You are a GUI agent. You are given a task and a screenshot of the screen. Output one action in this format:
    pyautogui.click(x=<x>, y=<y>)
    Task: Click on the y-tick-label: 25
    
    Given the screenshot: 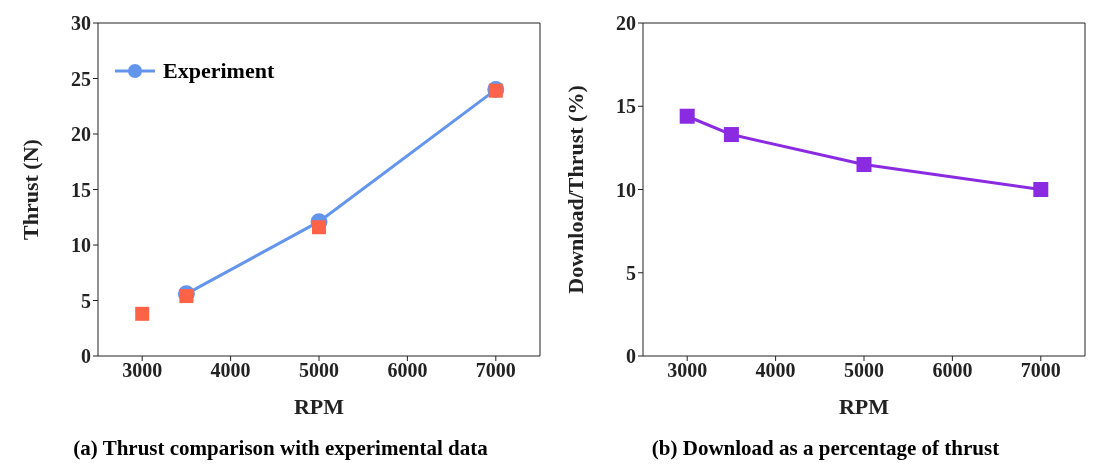 What is the action you would take?
    pyautogui.click(x=81, y=78)
    